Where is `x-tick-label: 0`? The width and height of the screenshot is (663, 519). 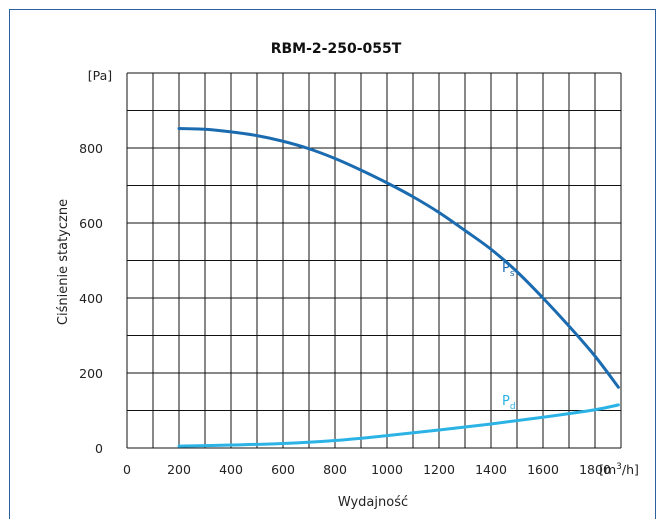 x-tick-label: 0 is located at coordinates (127, 469).